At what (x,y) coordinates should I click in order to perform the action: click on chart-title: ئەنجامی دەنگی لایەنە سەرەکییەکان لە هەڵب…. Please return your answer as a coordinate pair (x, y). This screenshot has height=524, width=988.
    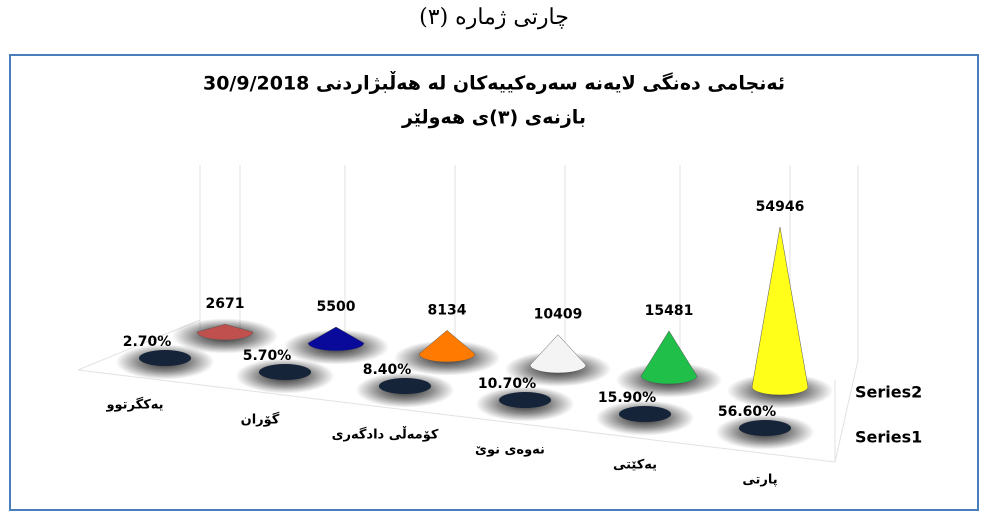
    Looking at the image, I should click on (494, 83).